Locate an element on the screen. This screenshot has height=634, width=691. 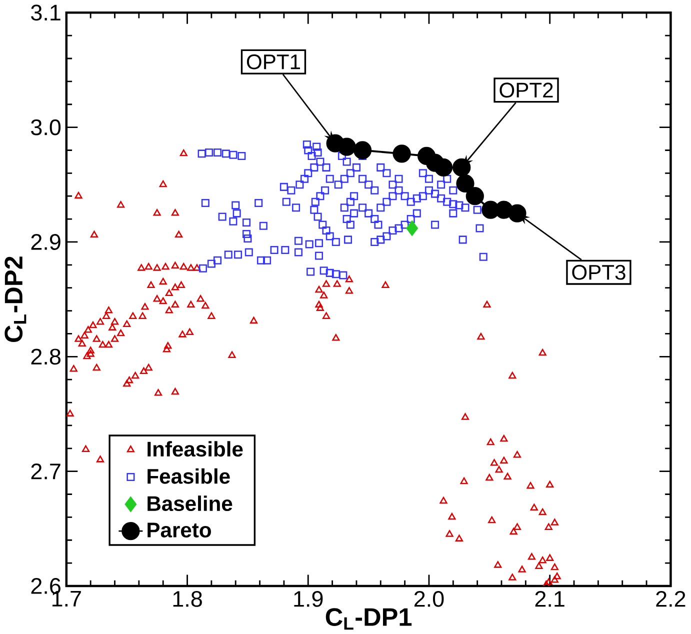
x-tick-label: 1.8 is located at coordinates (187, 598).